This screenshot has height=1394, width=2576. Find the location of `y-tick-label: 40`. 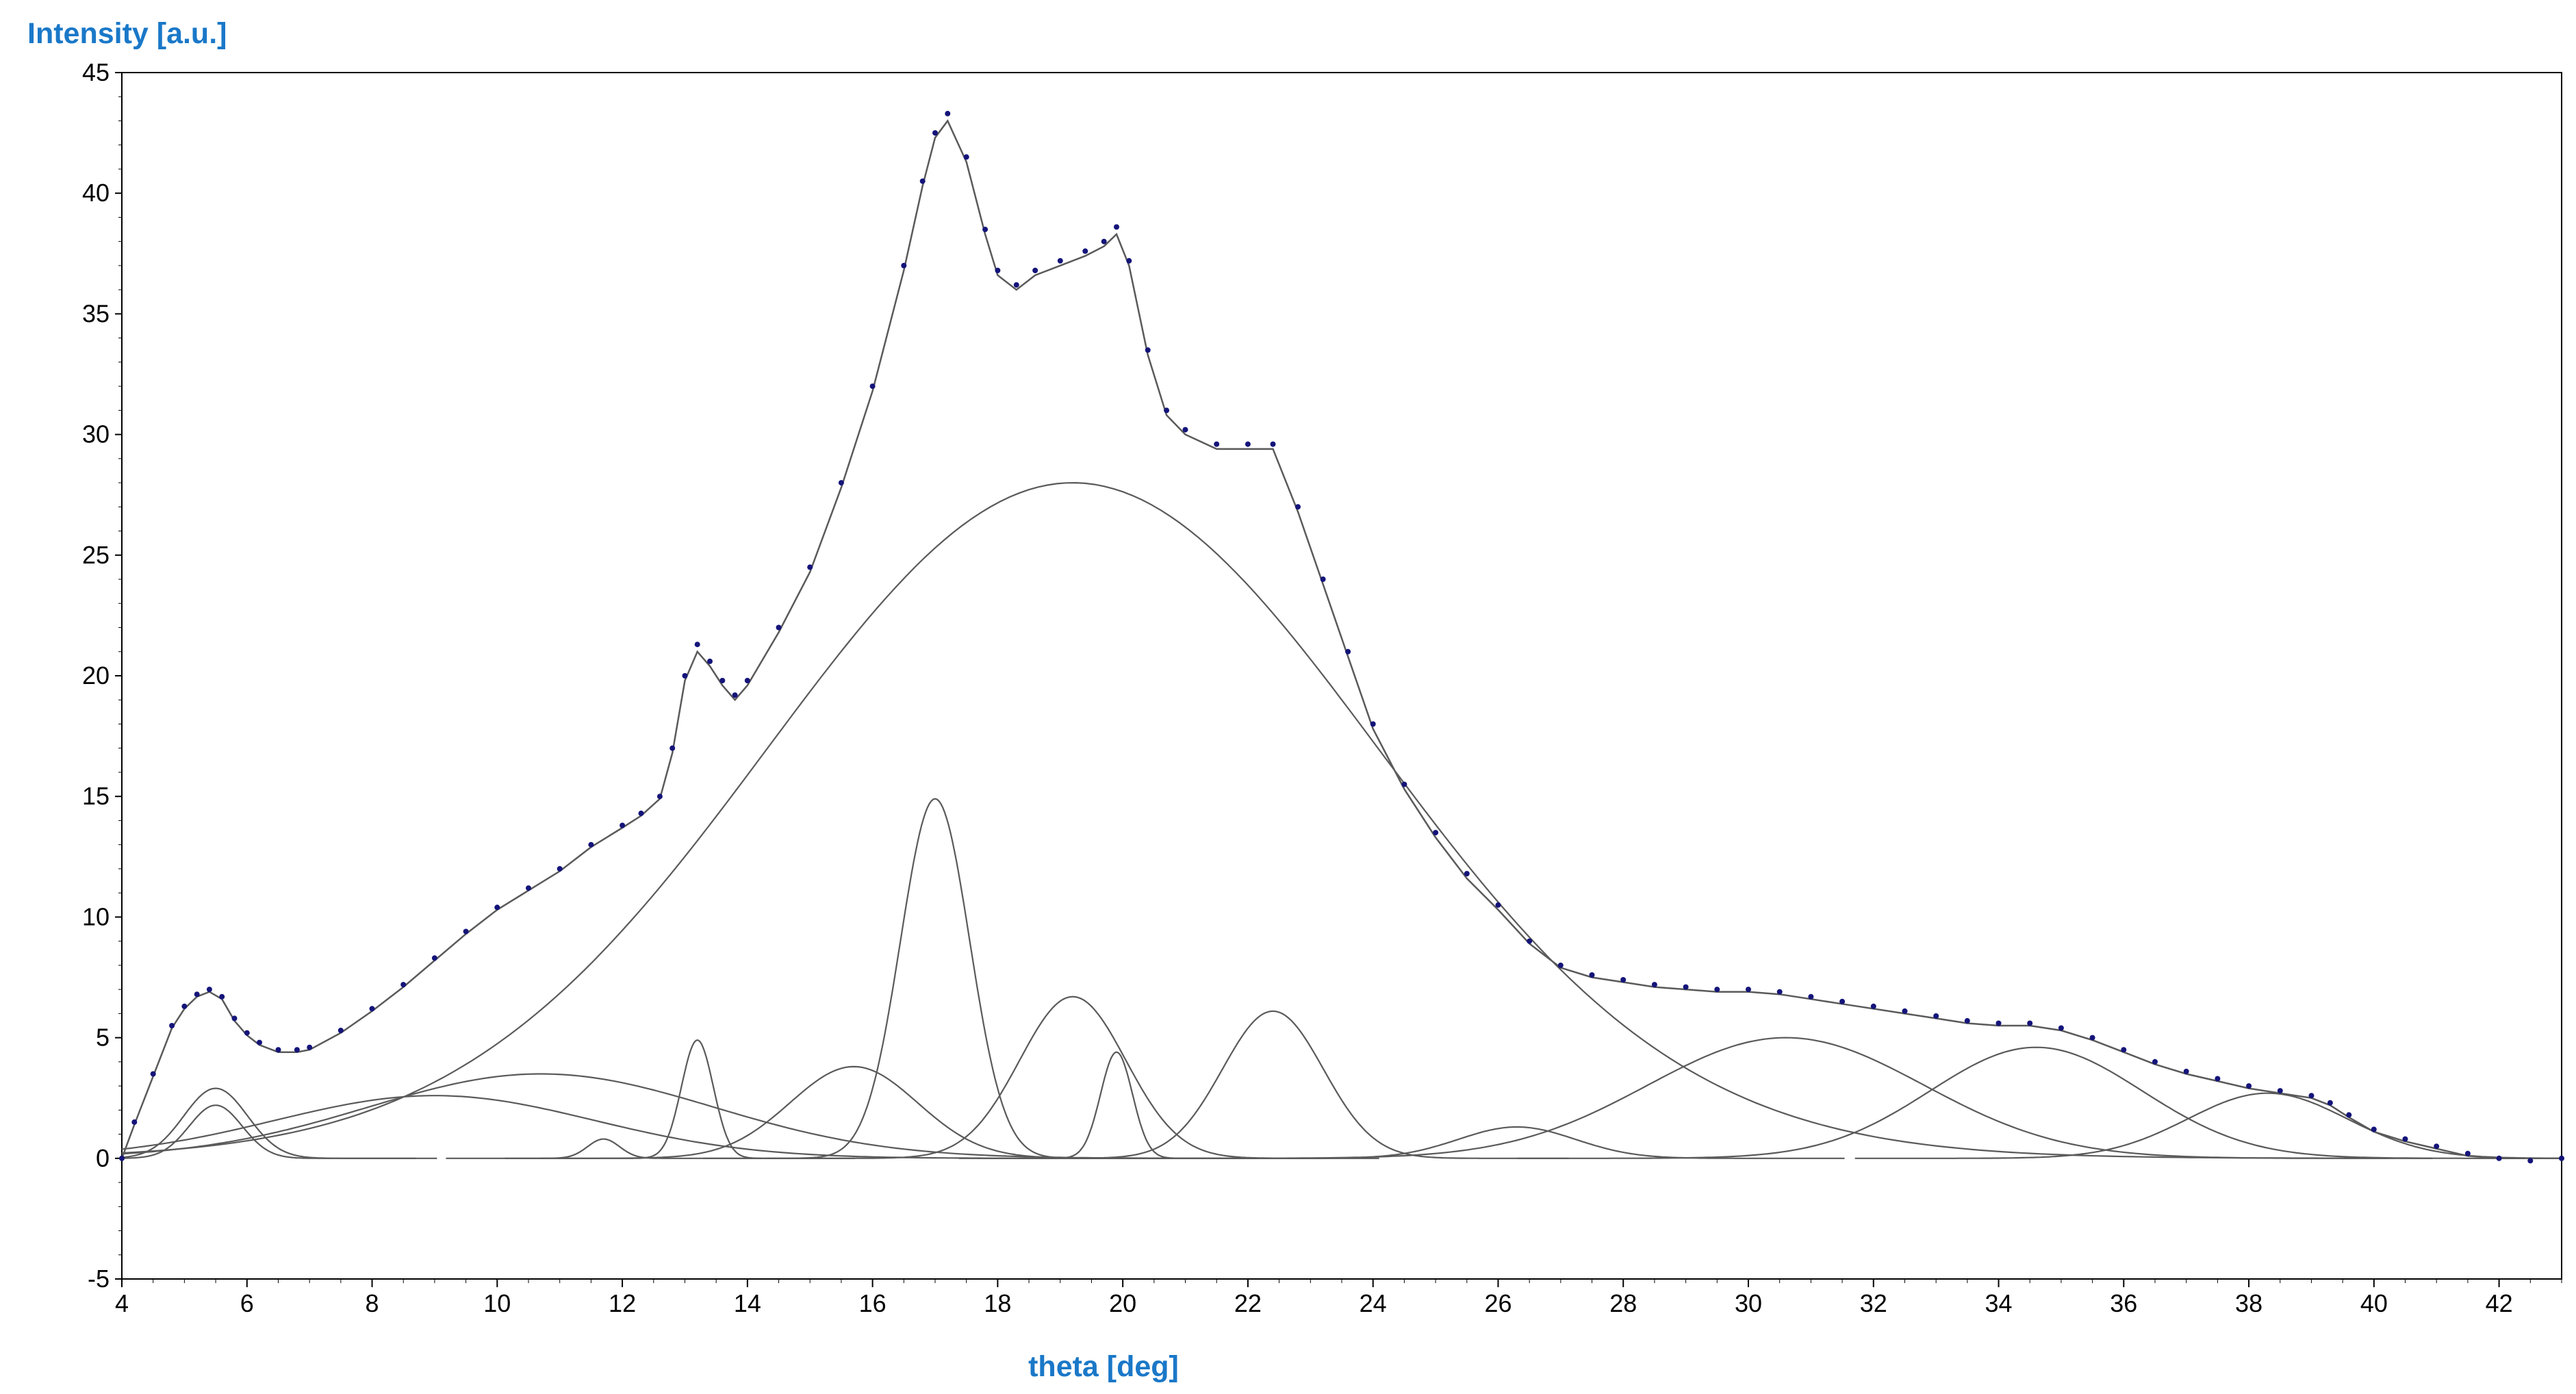

y-tick-label: 40 is located at coordinates (96, 193).